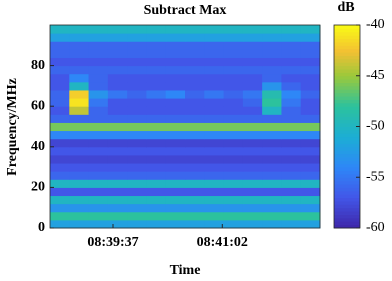  What do you see at coordinates (38, 146) in the screenshot?
I see `y-tick-label: 40` at bounding box center [38, 146].